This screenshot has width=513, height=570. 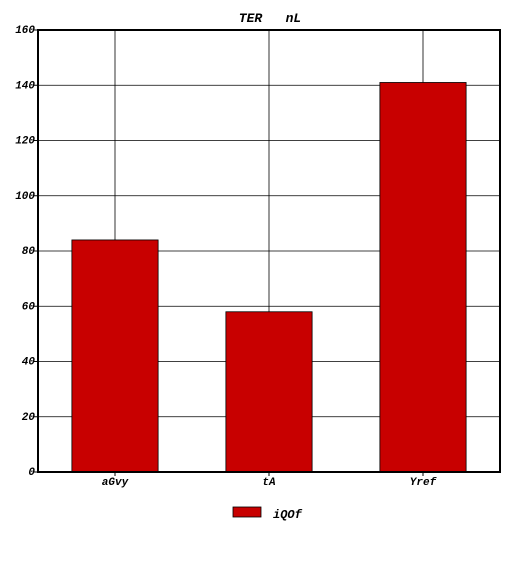 I want to click on y-tick-labels: 0 20 40 60 80 100 120 140 160, so click(x=25, y=252).